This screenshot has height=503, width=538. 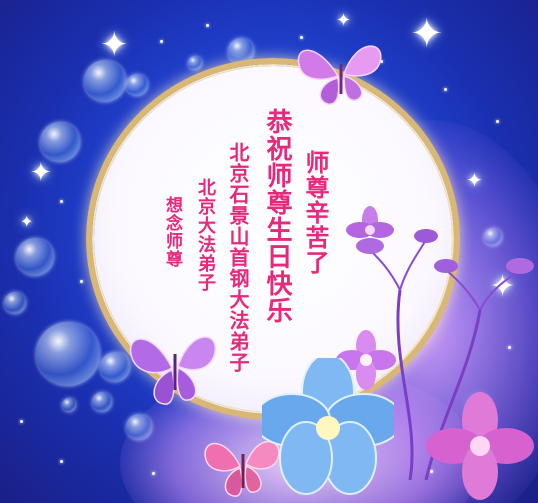 What do you see at coordinates (328, 426) in the screenshot?
I see `flower-icon` at bounding box center [328, 426].